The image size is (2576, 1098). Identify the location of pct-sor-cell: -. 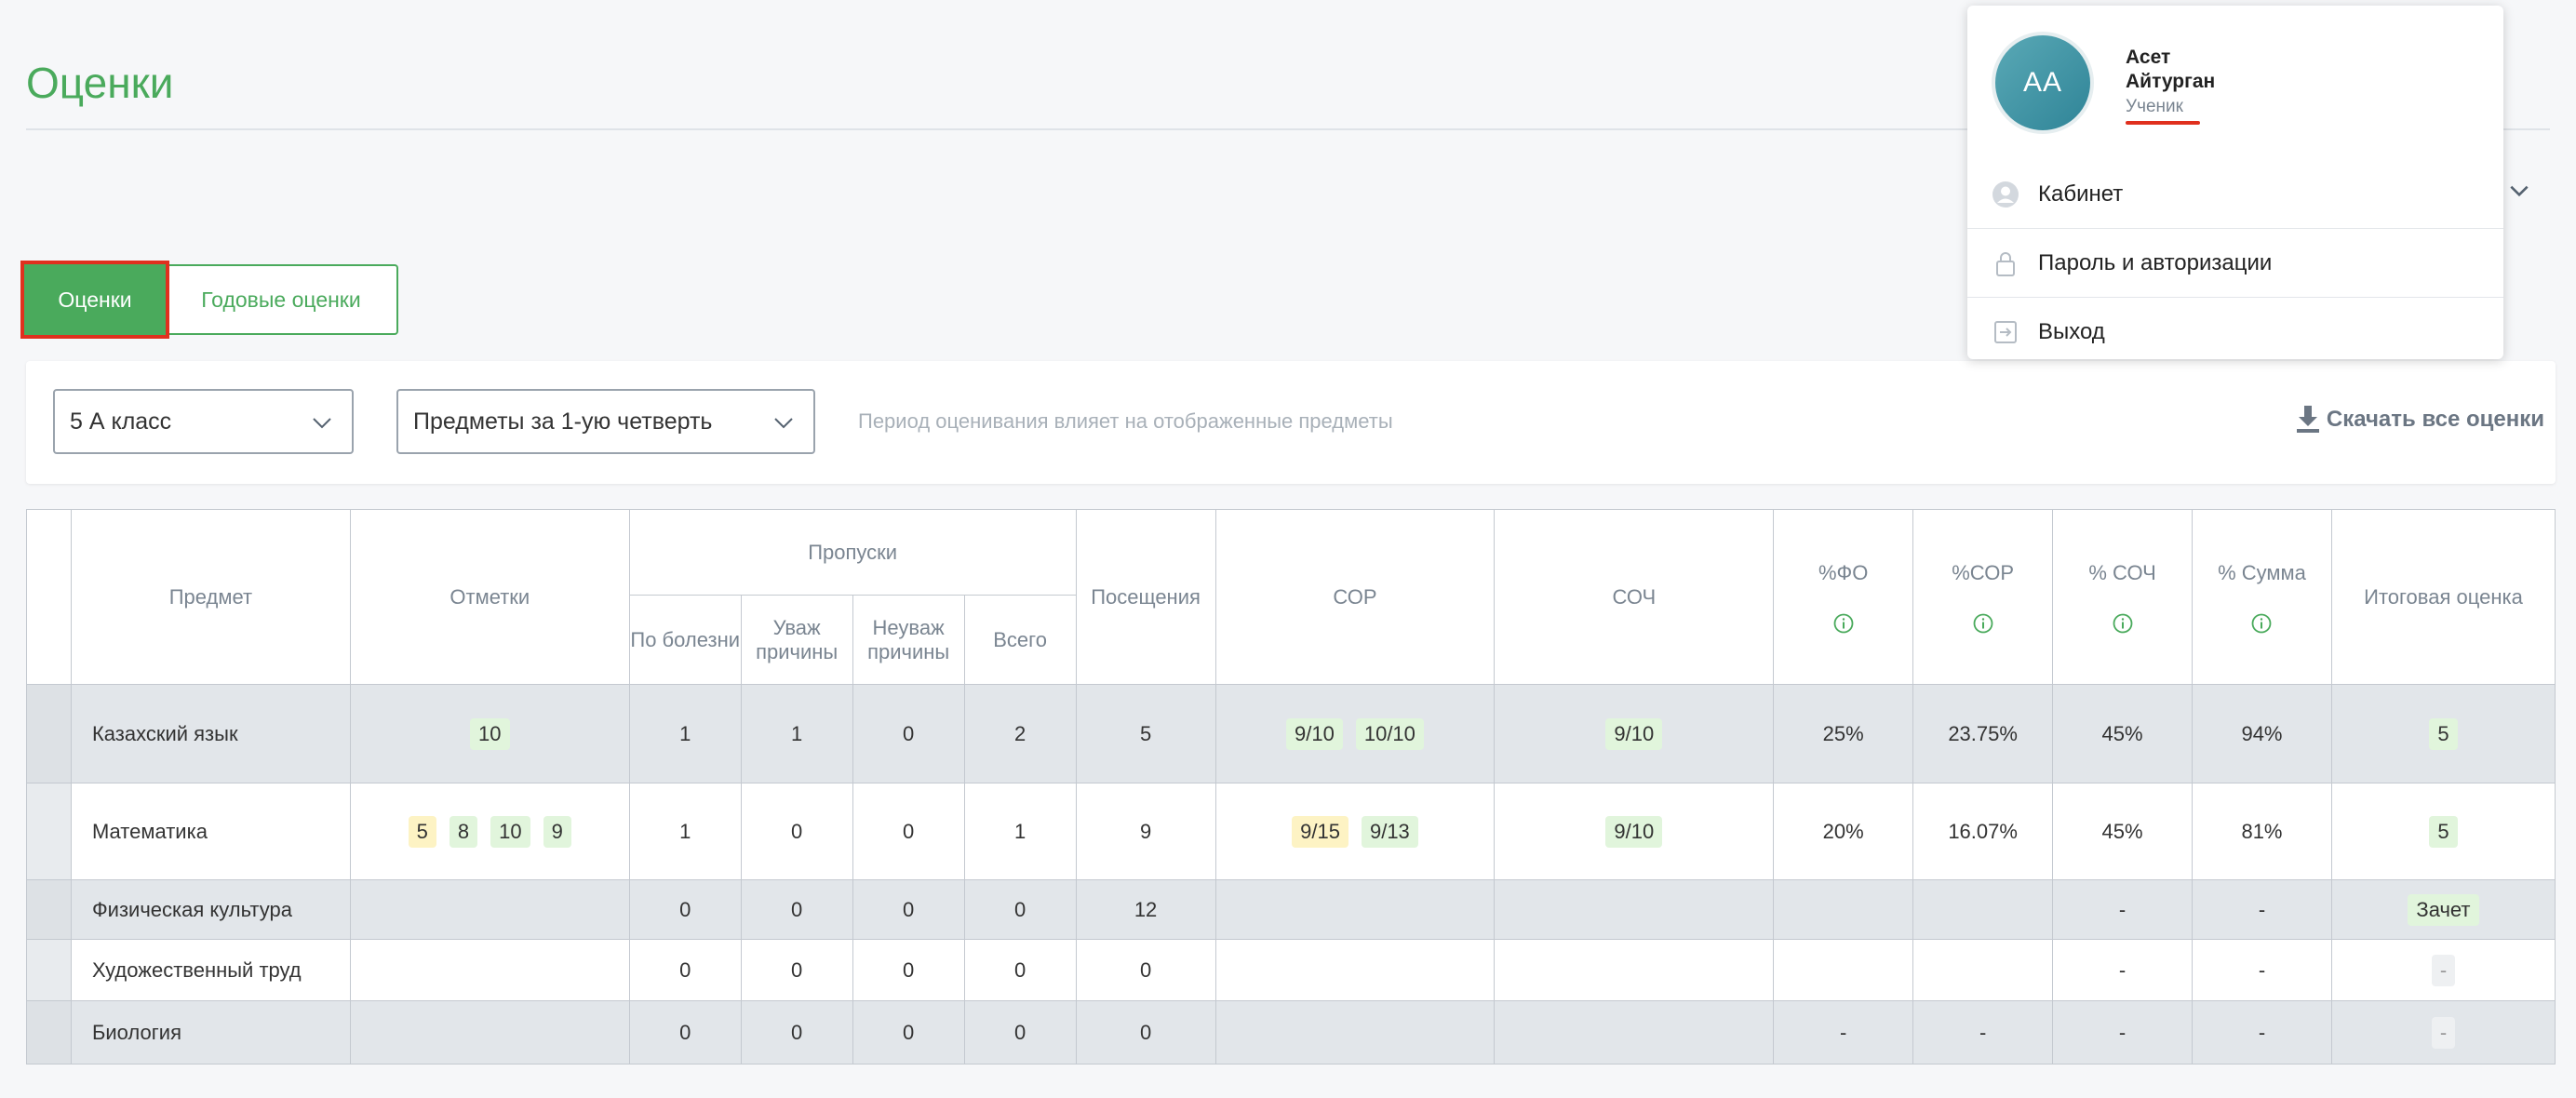
(1983, 1032).